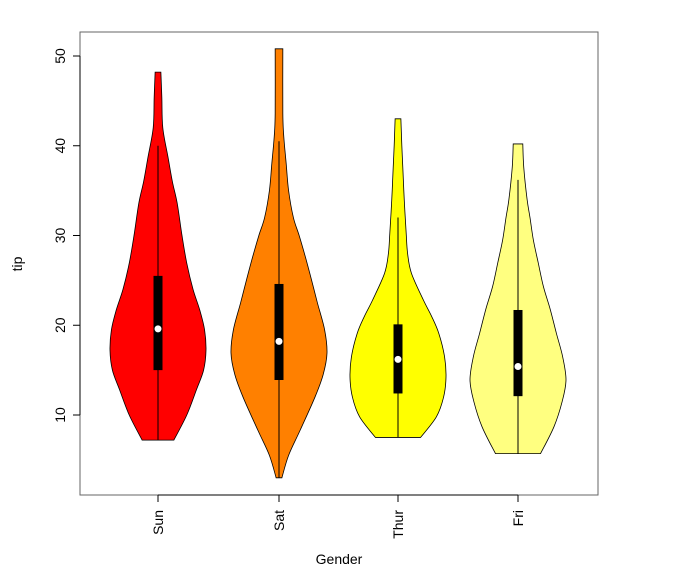 The image size is (673, 579). I want to click on x-tick-label: Thur, so click(398, 524).